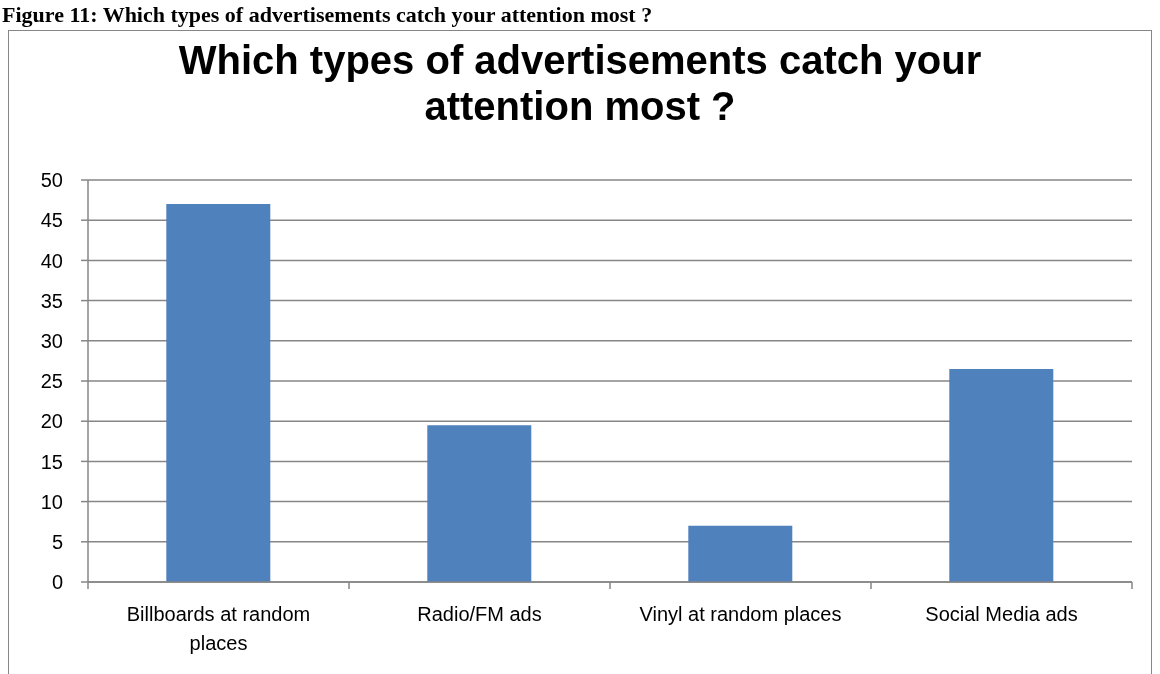  Describe the element at coordinates (1001, 614) in the screenshot. I see `x-tick-label: Social Media ads` at that location.